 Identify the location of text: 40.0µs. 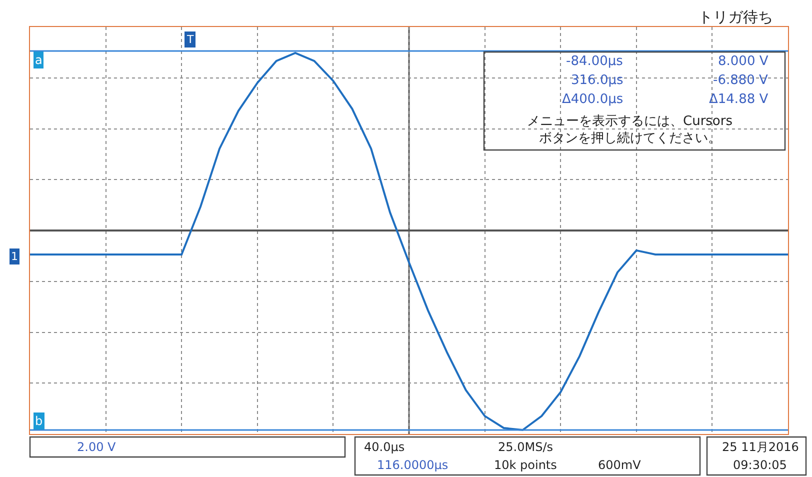
(384, 447).